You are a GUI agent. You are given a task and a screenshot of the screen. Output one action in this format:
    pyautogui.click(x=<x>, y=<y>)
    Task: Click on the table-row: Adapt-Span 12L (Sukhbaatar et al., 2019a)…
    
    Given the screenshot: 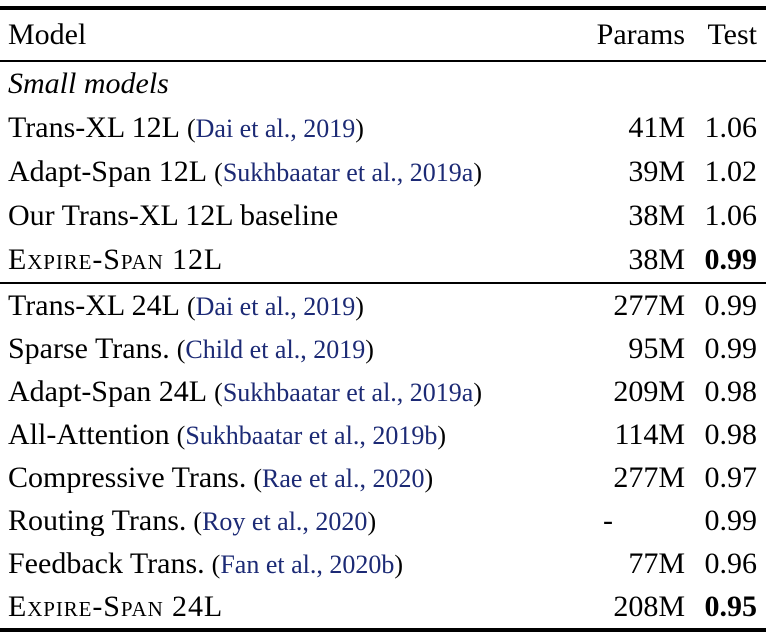 What is the action you would take?
    pyautogui.click(x=383, y=172)
    